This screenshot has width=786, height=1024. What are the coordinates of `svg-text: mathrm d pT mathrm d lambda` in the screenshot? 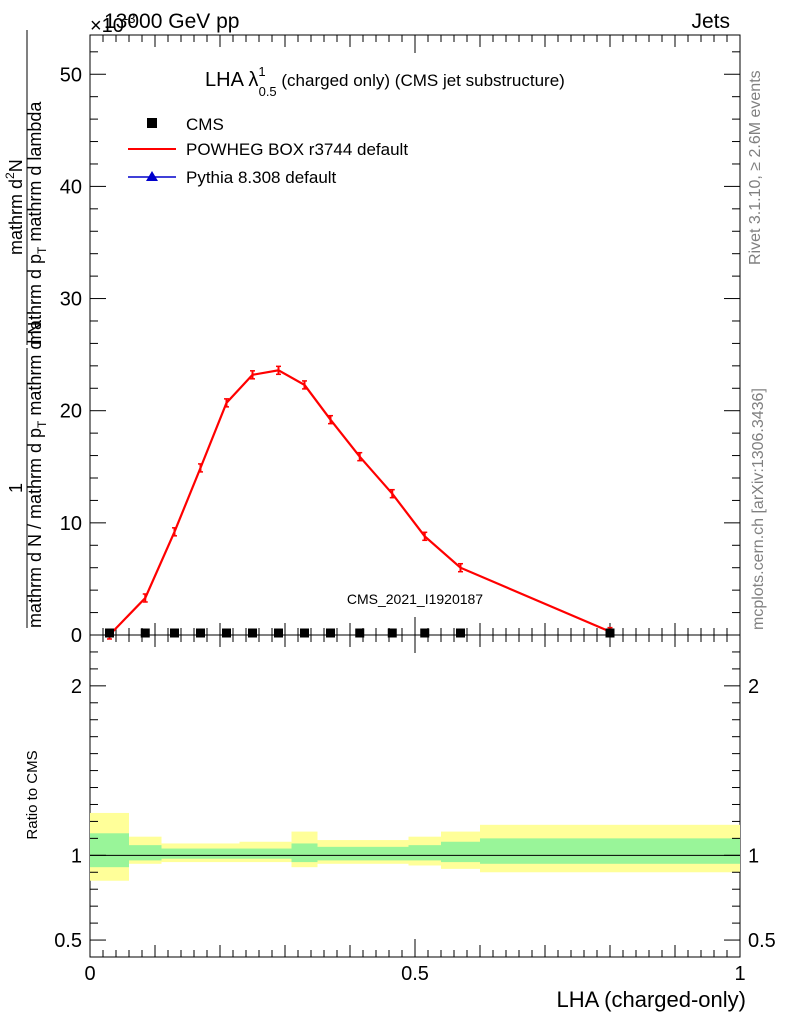 It's located at (37, 223).